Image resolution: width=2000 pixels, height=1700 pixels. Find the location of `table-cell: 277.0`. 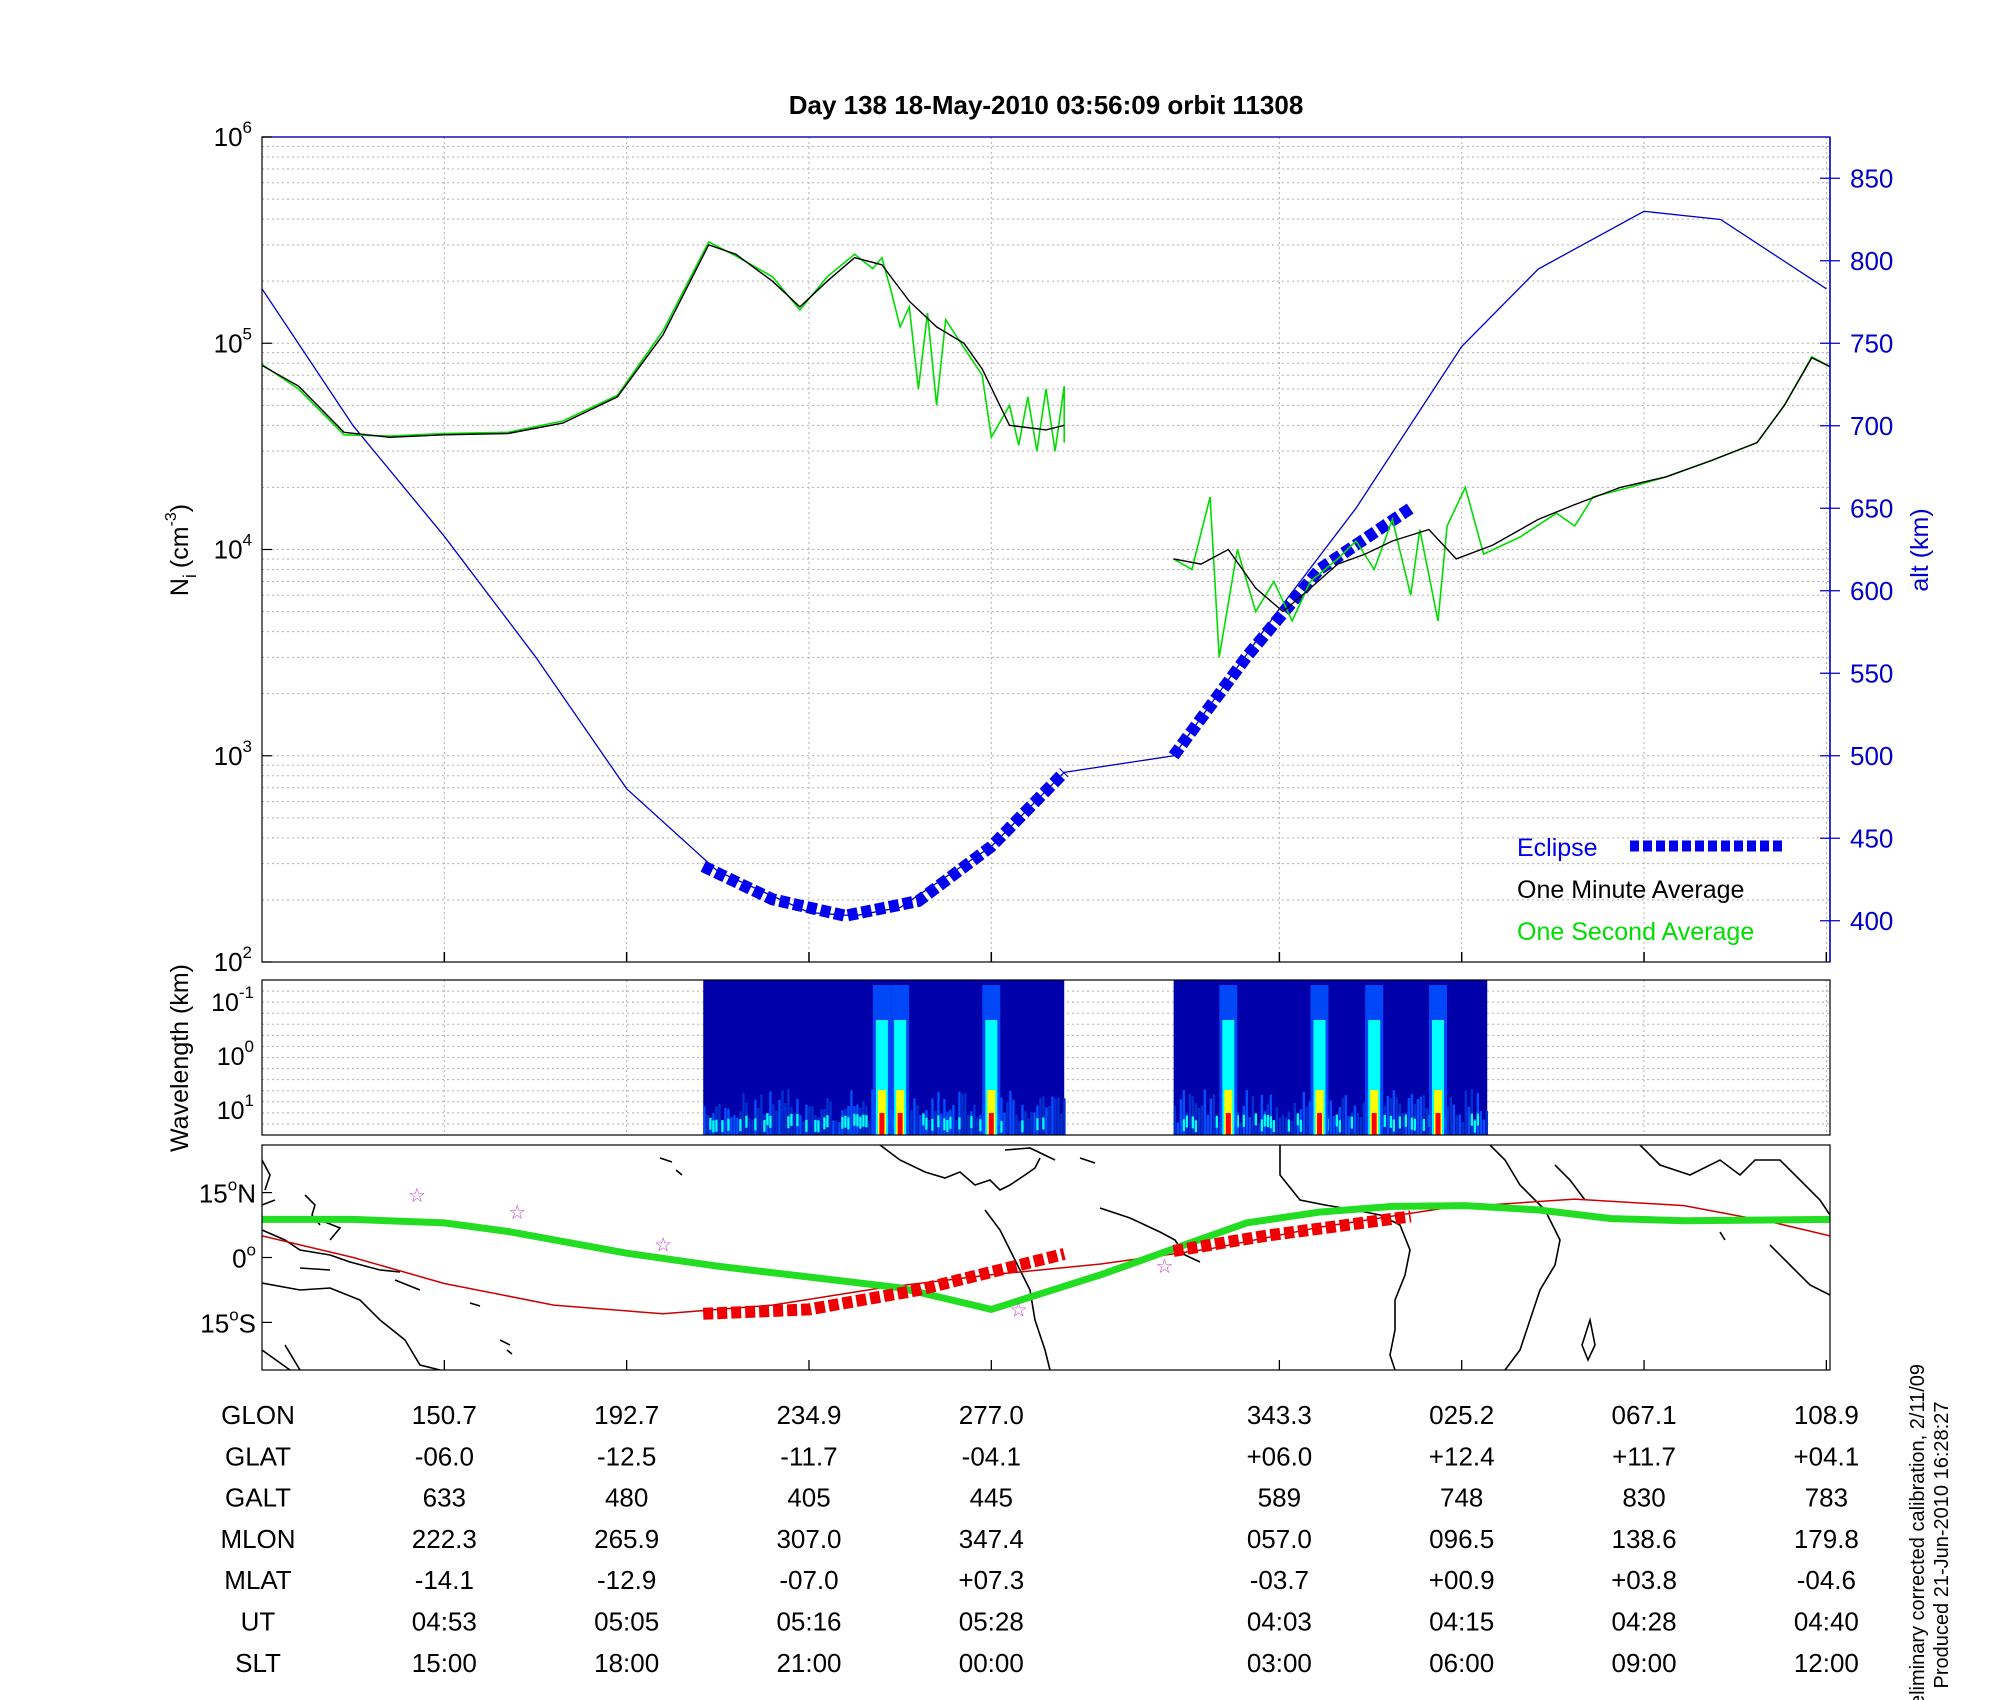

table-cell: 277.0 is located at coordinates (991, 1415).